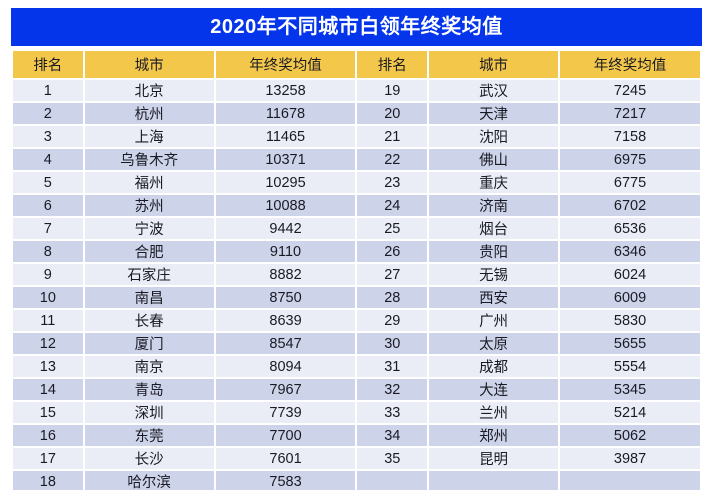 The image size is (707, 490). I want to click on header-city-left: 城市, so click(149, 64).